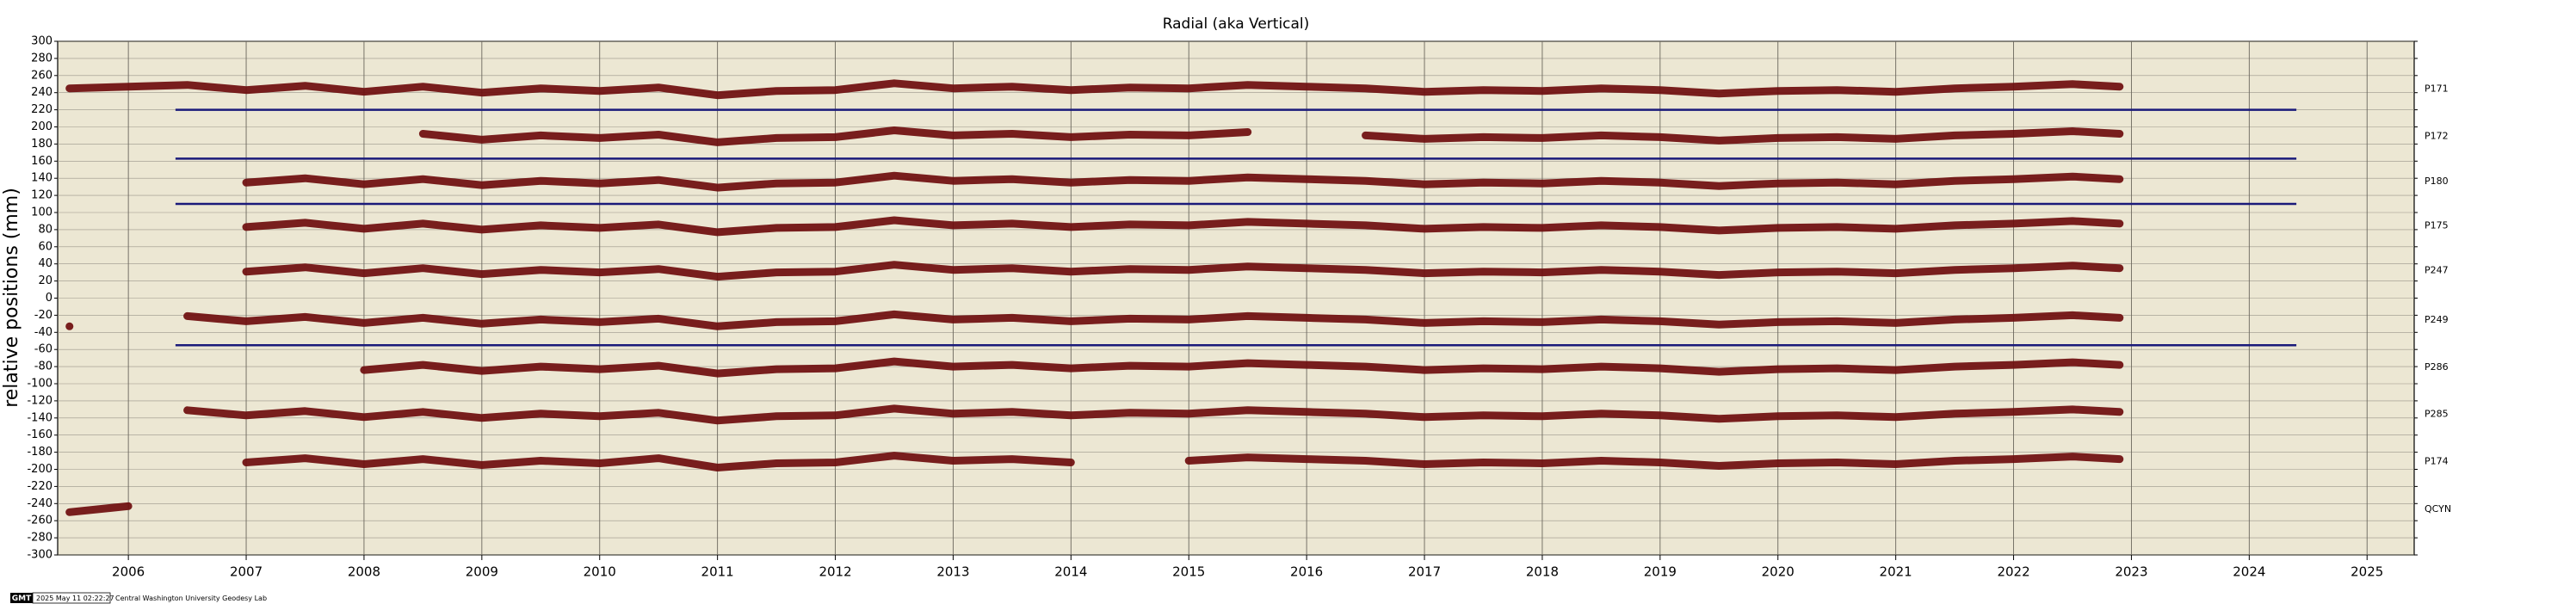 This screenshot has height=610, width=2576. Describe the element at coordinates (1188, 572) in the screenshot. I see `x-tick-label: 2015` at that location.